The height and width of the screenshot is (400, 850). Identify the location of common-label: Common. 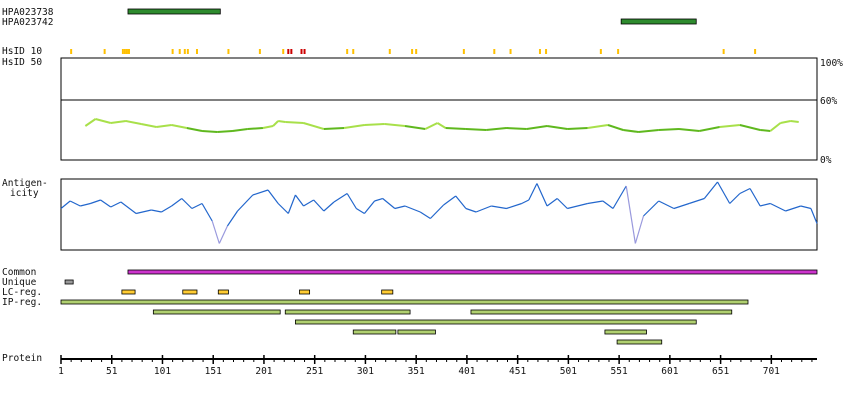
(19, 272).